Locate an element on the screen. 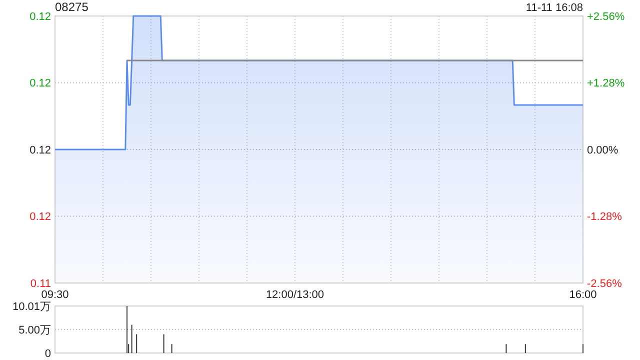 This screenshot has height=360, width=640. y-tick-label: 0 is located at coordinates (47, 354).